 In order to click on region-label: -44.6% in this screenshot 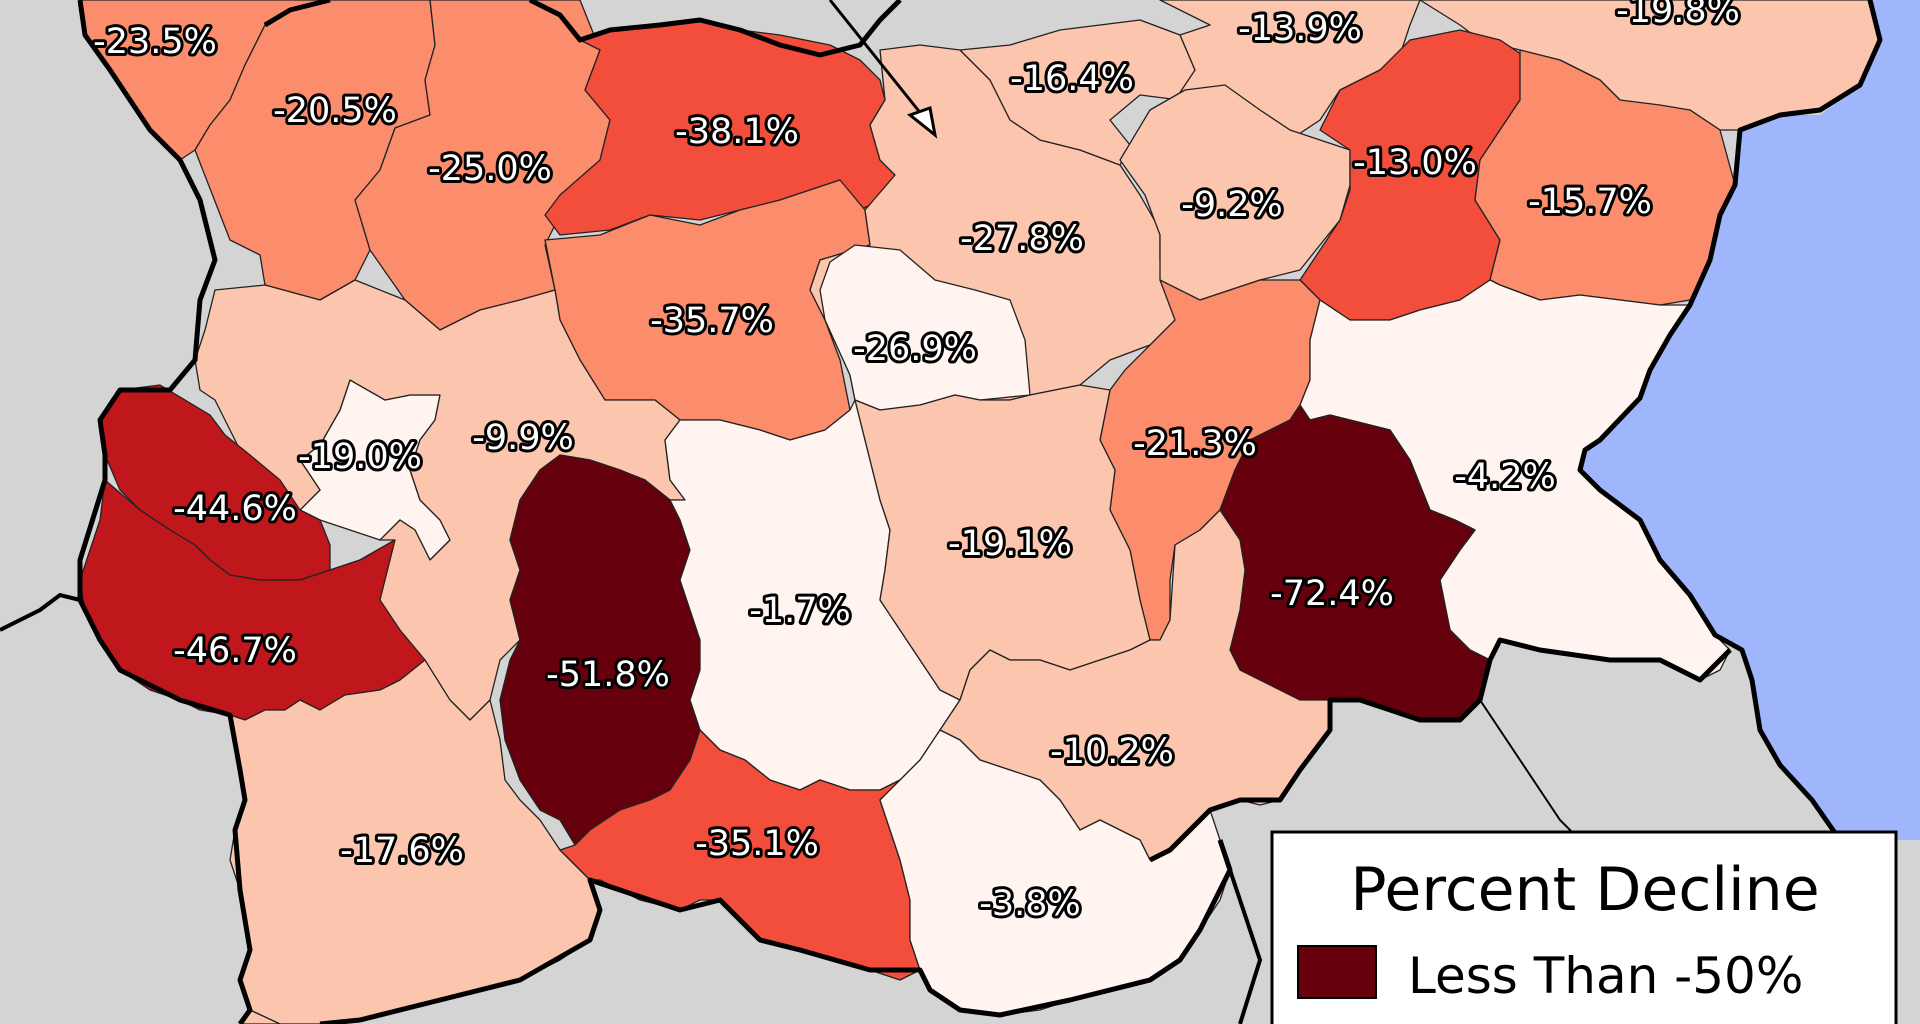, I will do `click(235, 509)`.